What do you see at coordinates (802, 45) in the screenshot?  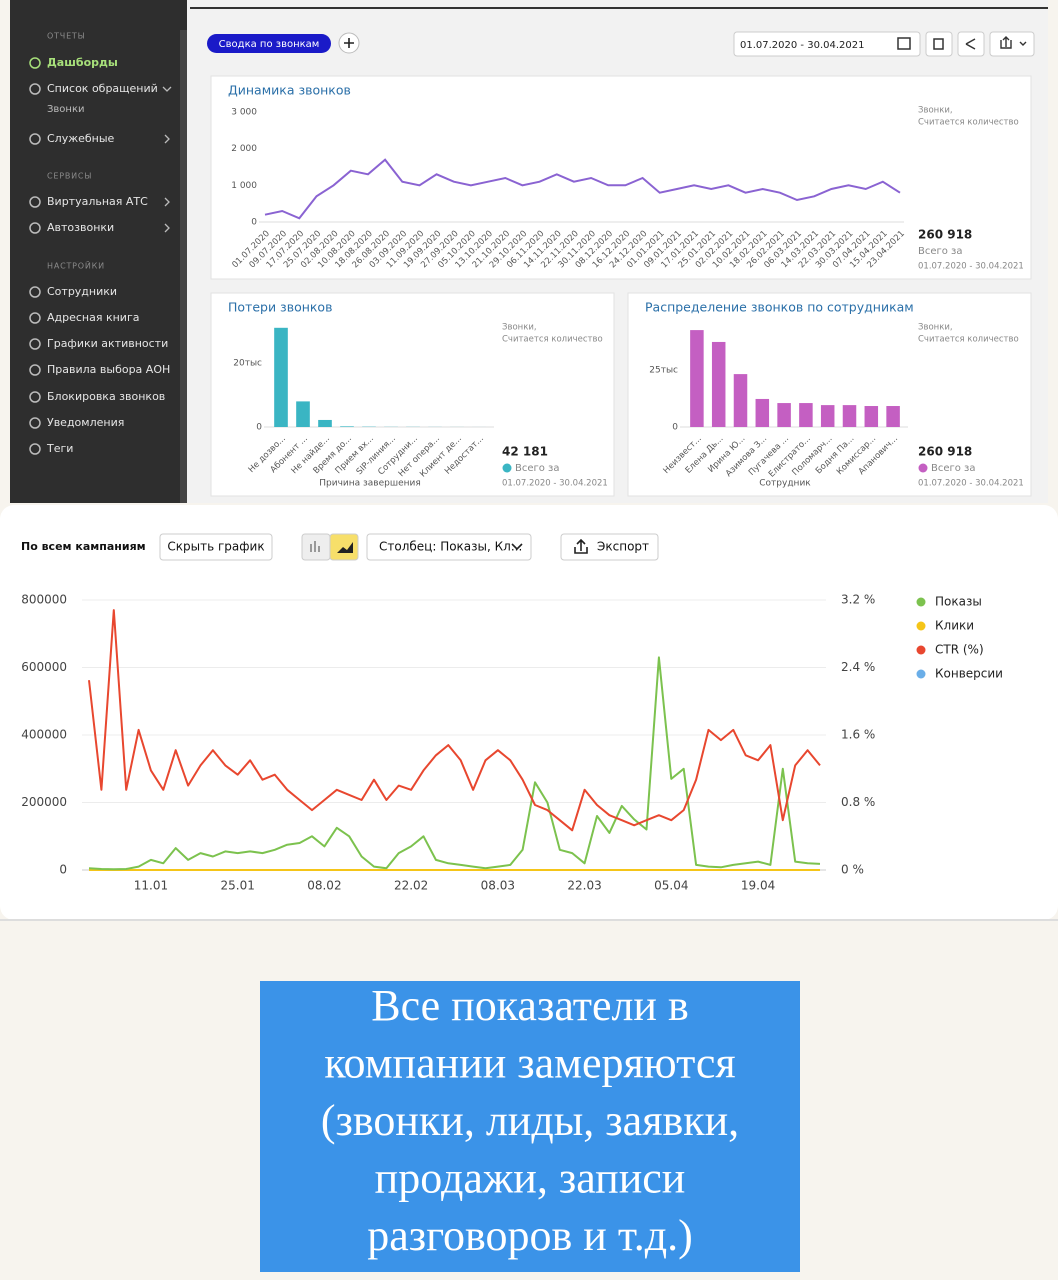 I see `date-text: 01.07.2020 - 30.04.2021` at bounding box center [802, 45].